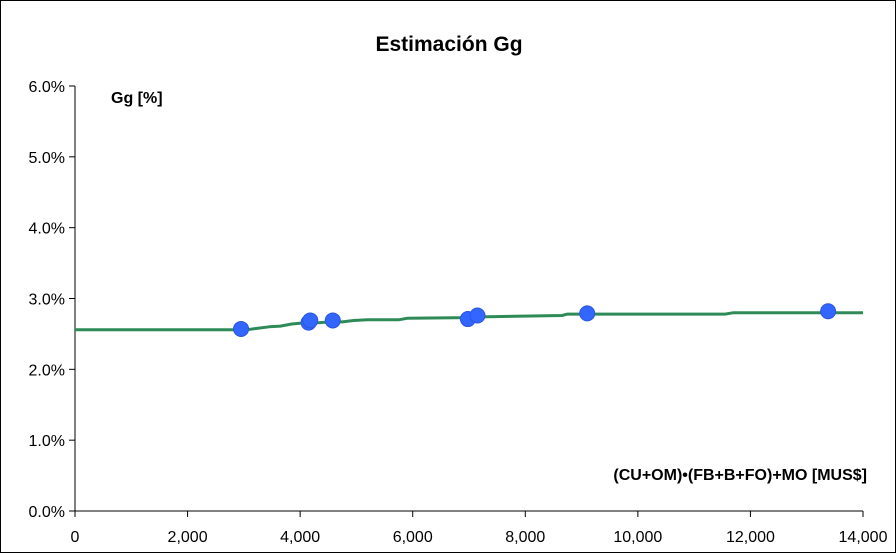 This screenshot has height=554, width=896. What do you see at coordinates (637, 537) in the screenshot?
I see `x-tick-label: 10,000` at bounding box center [637, 537].